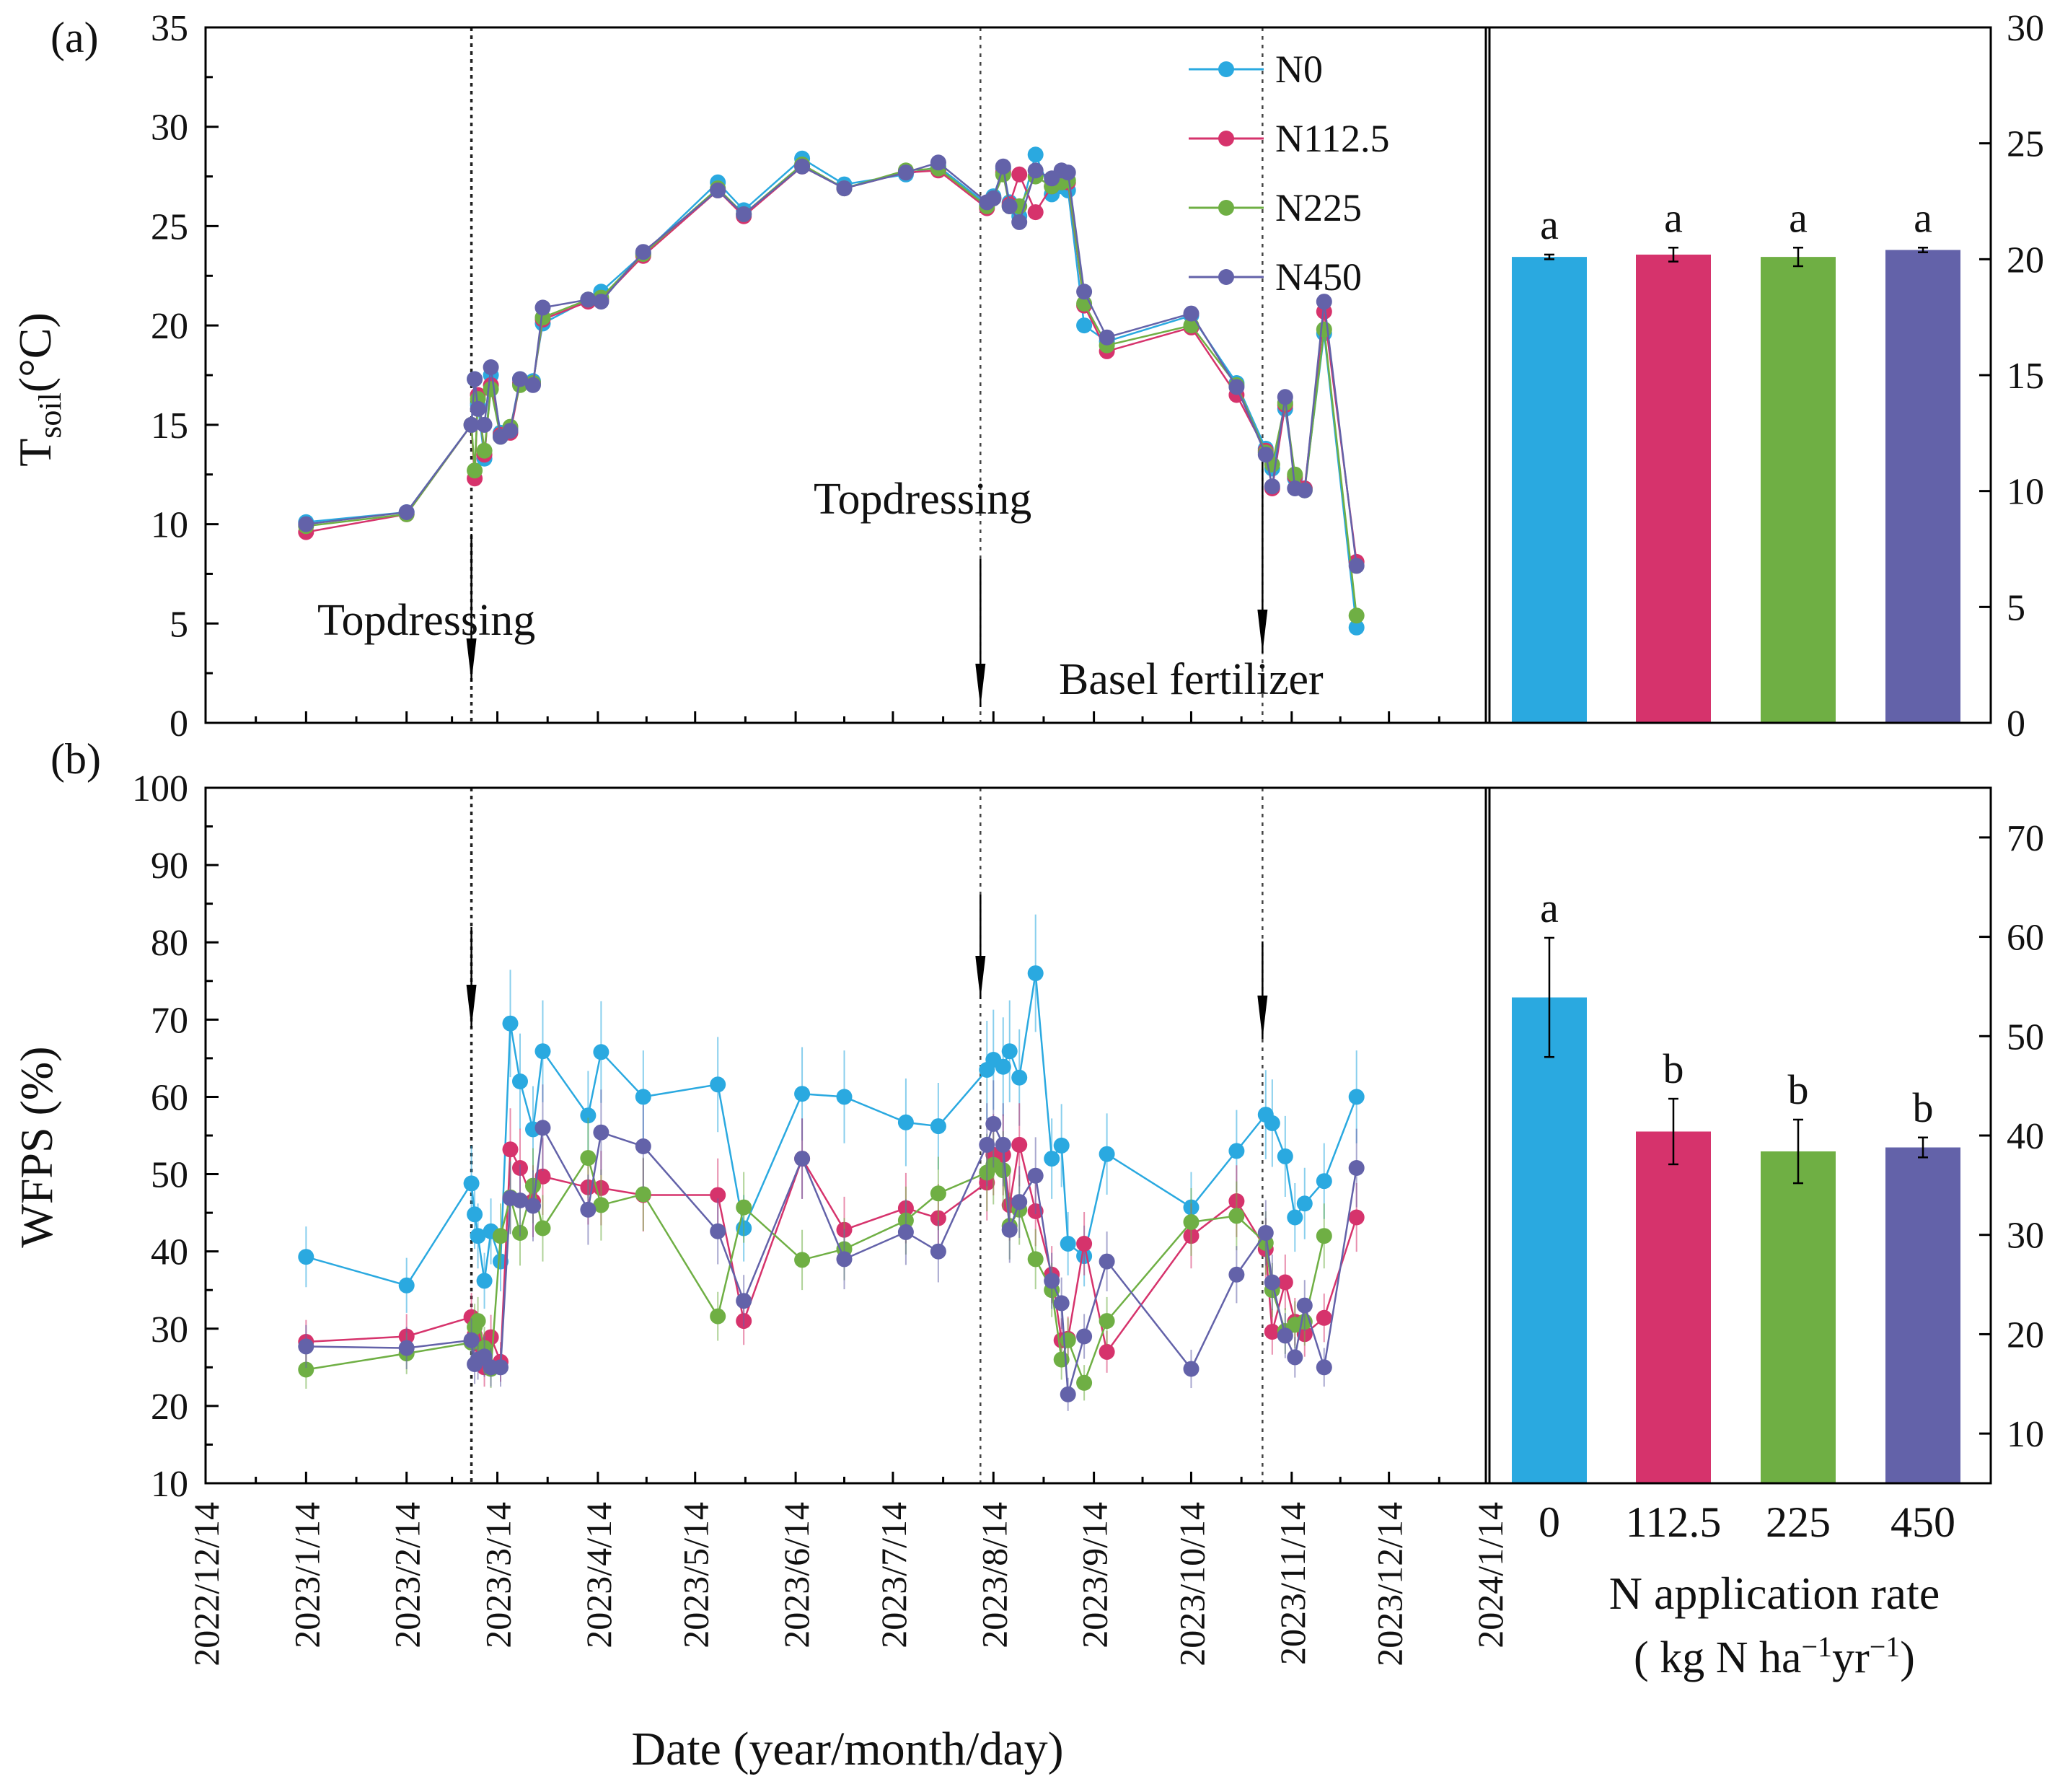 The width and height of the screenshot is (2060, 1792). I want to click on panel-a-event-arrows, so click(867, 584).